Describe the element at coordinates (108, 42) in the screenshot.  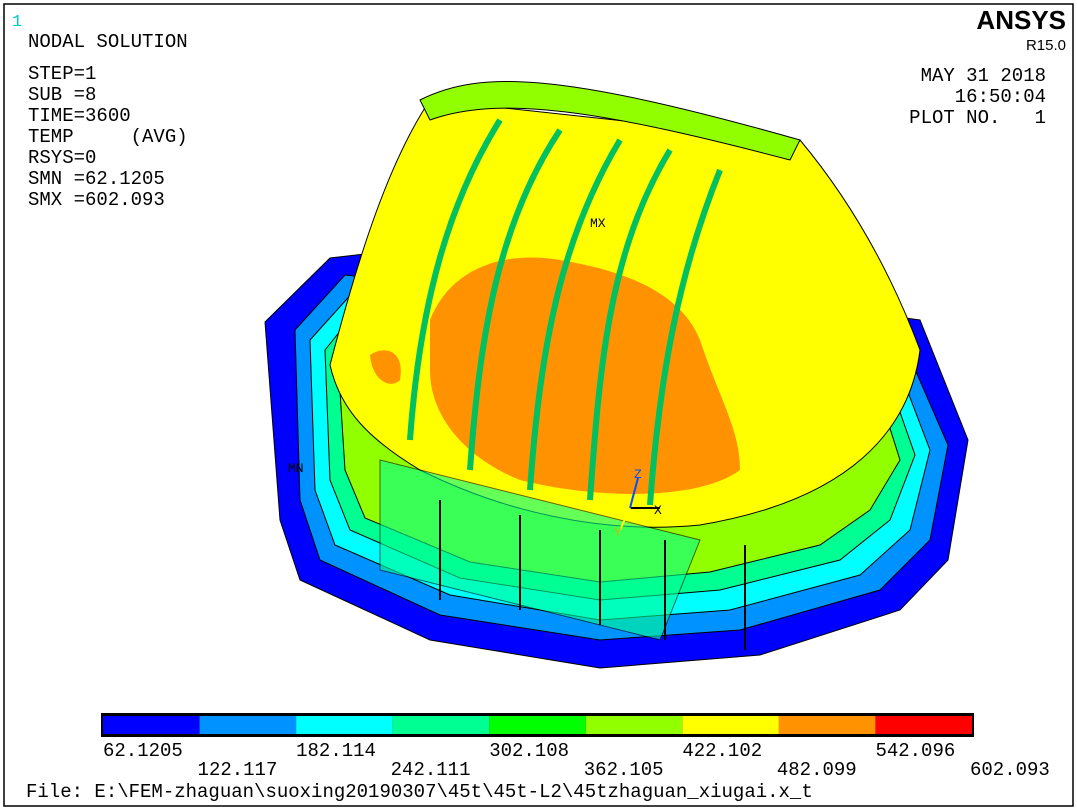
I see `title: NODAL SOLUTION` at that location.